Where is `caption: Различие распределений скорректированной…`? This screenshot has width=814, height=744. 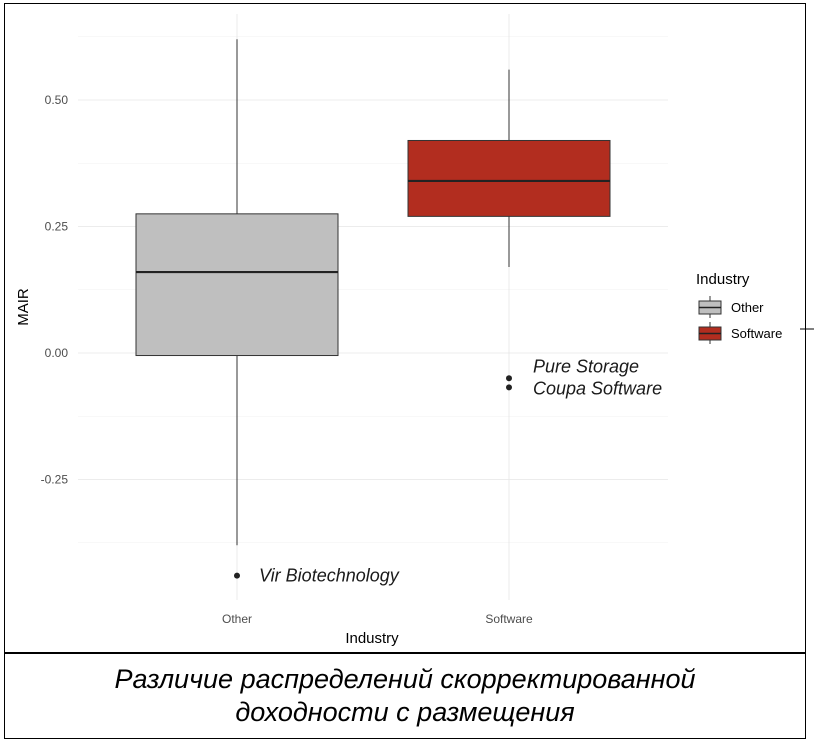
caption: Различие распределений скорректированной… is located at coordinates (405, 695).